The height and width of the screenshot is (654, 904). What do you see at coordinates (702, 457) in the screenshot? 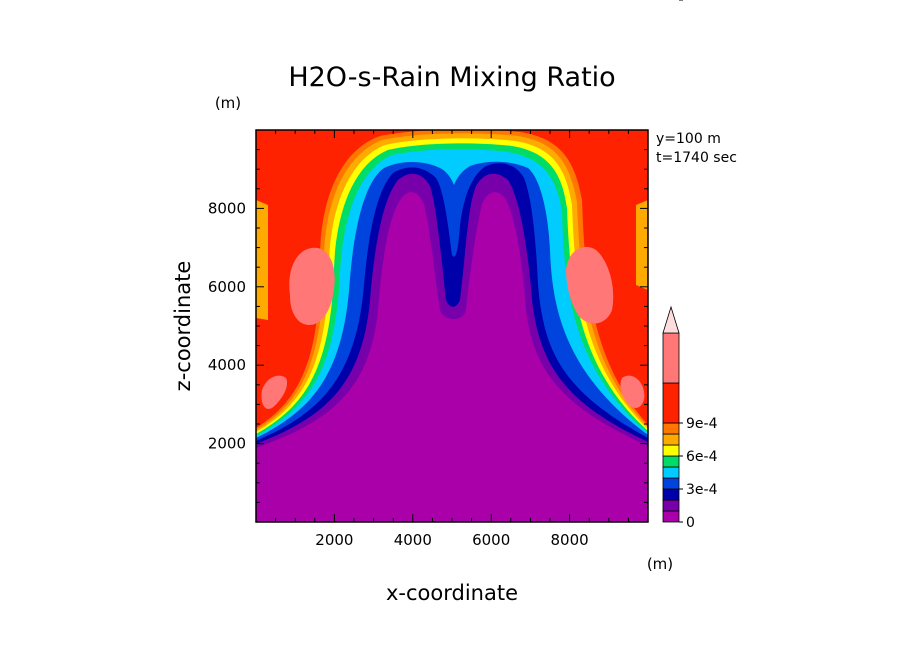
I see `colorbar-tick-label: 6e-4` at bounding box center [702, 457].